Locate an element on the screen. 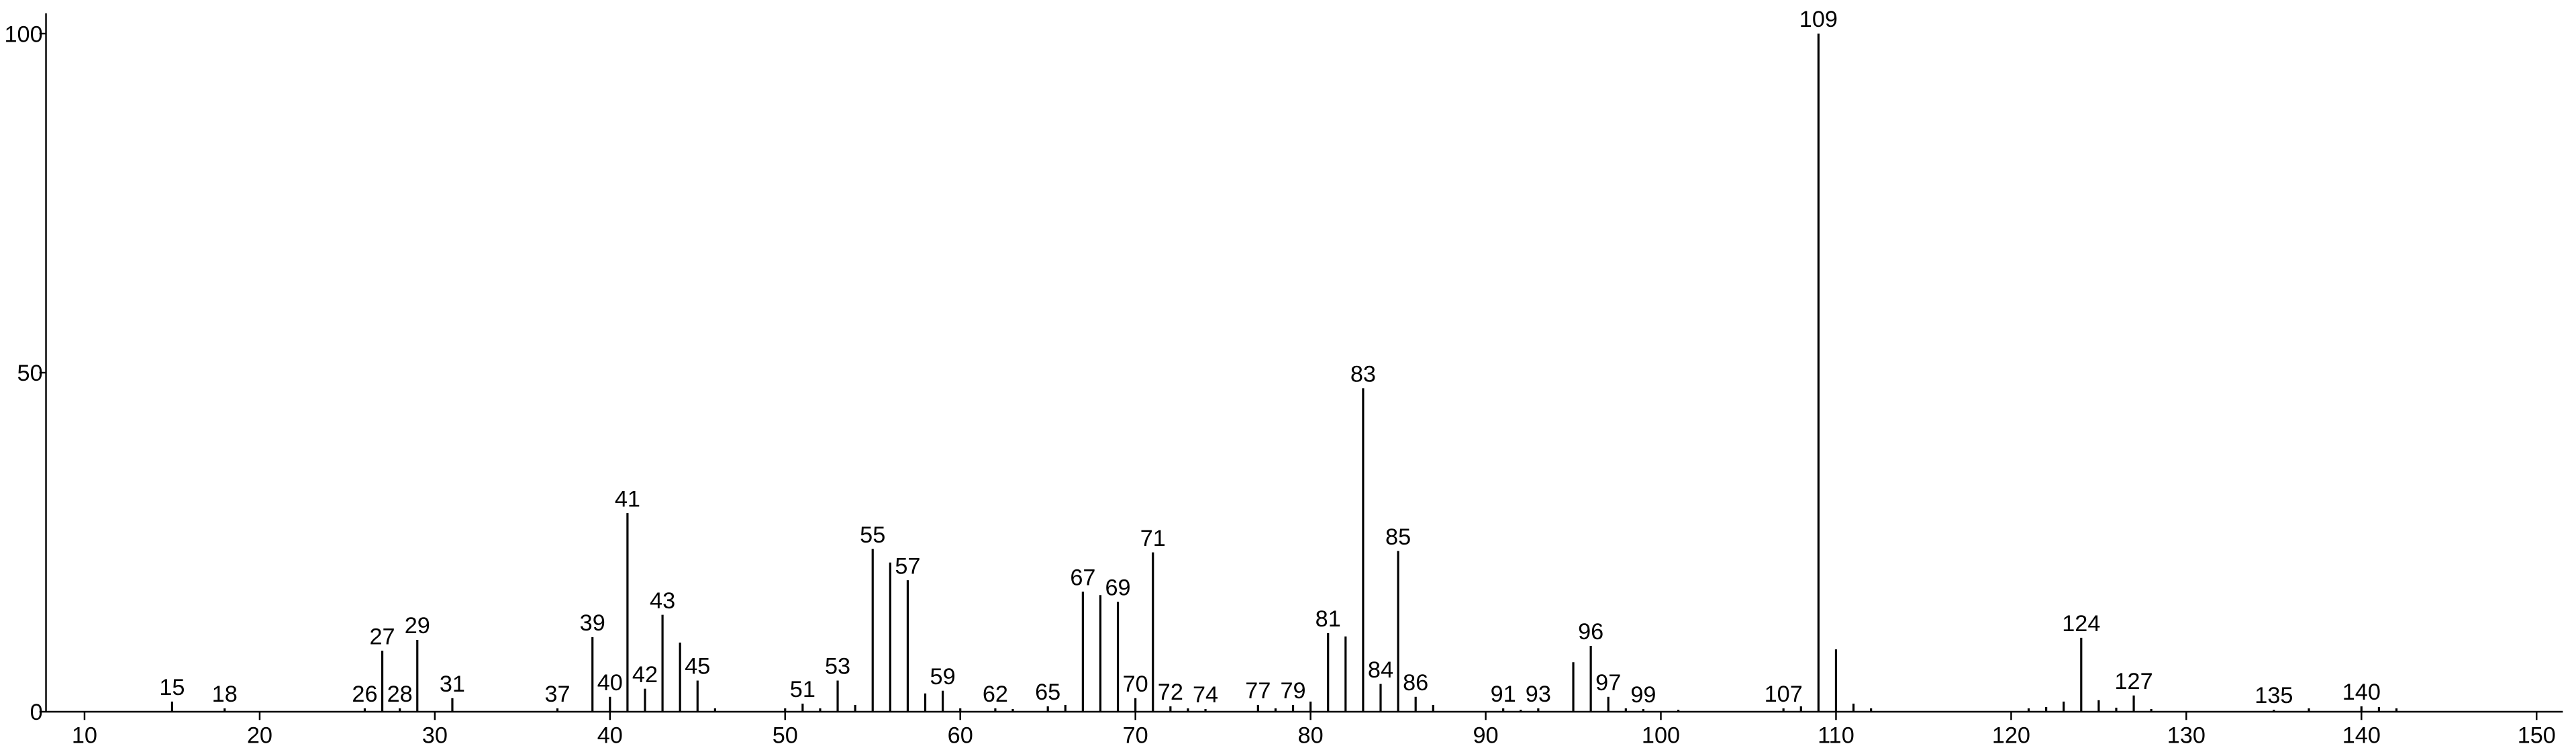  peak-label: 109 is located at coordinates (1818, 19).